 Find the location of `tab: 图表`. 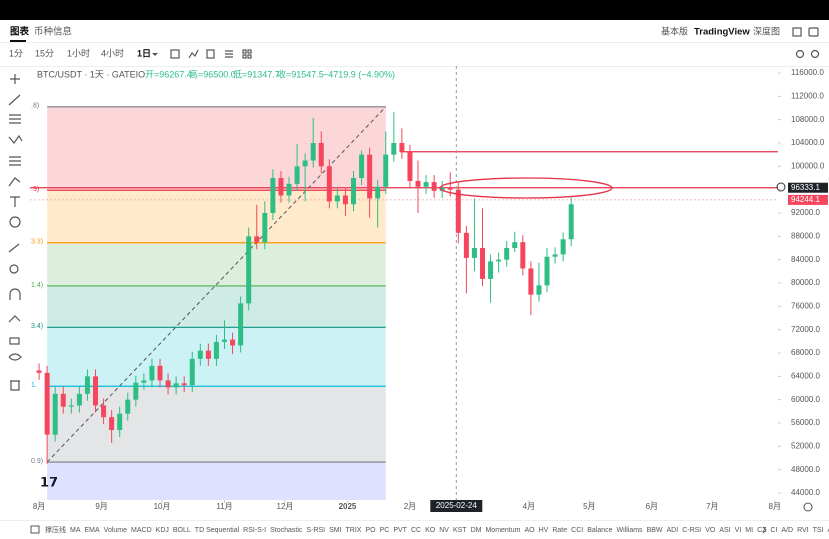

tab: 图表 is located at coordinates (20, 32).